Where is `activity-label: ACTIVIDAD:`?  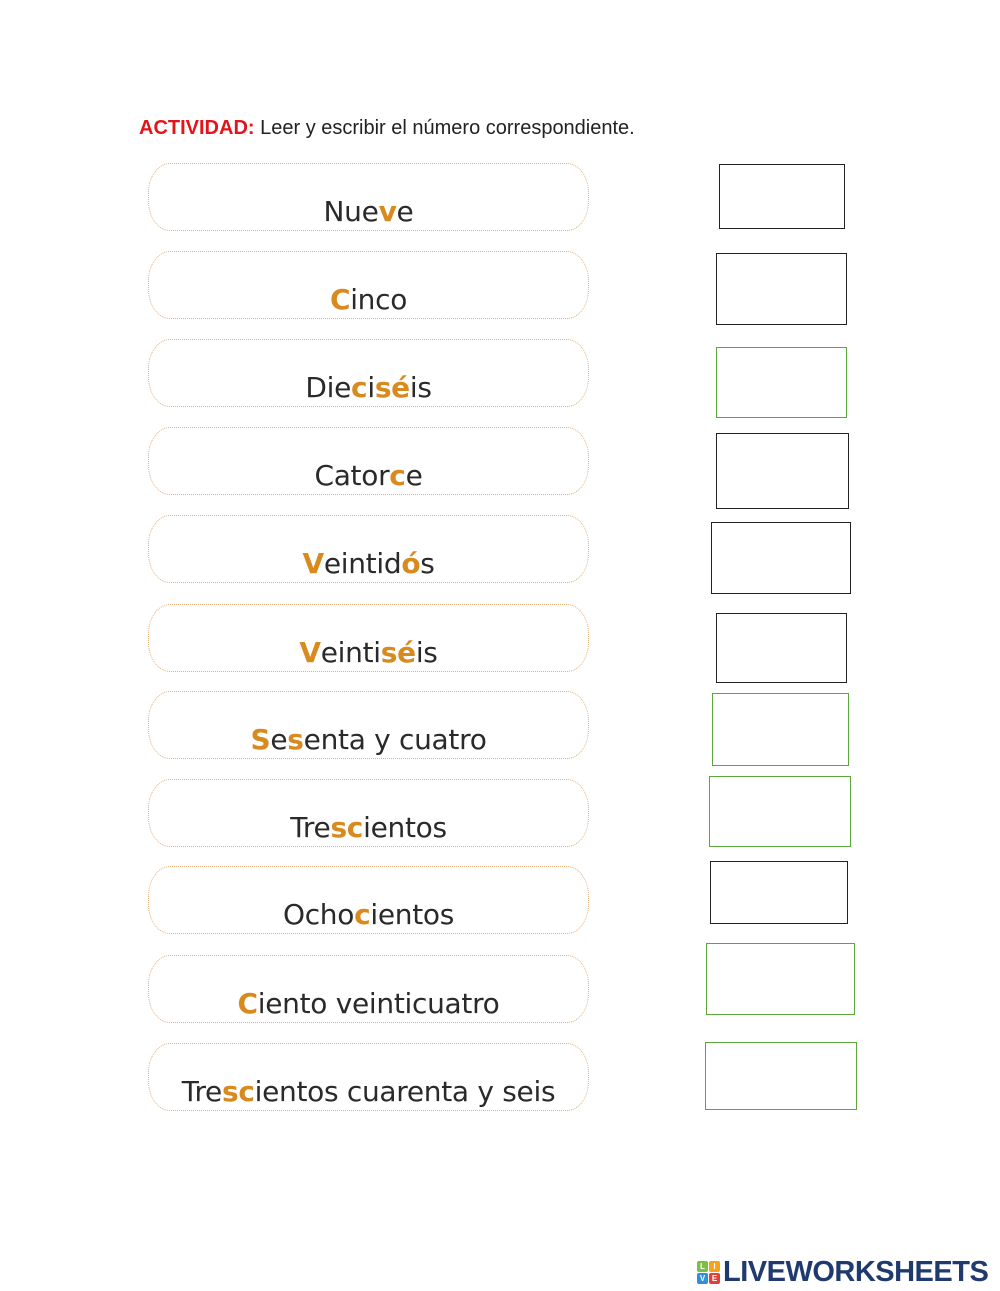 activity-label: ACTIVIDAD: is located at coordinates (197, 128).